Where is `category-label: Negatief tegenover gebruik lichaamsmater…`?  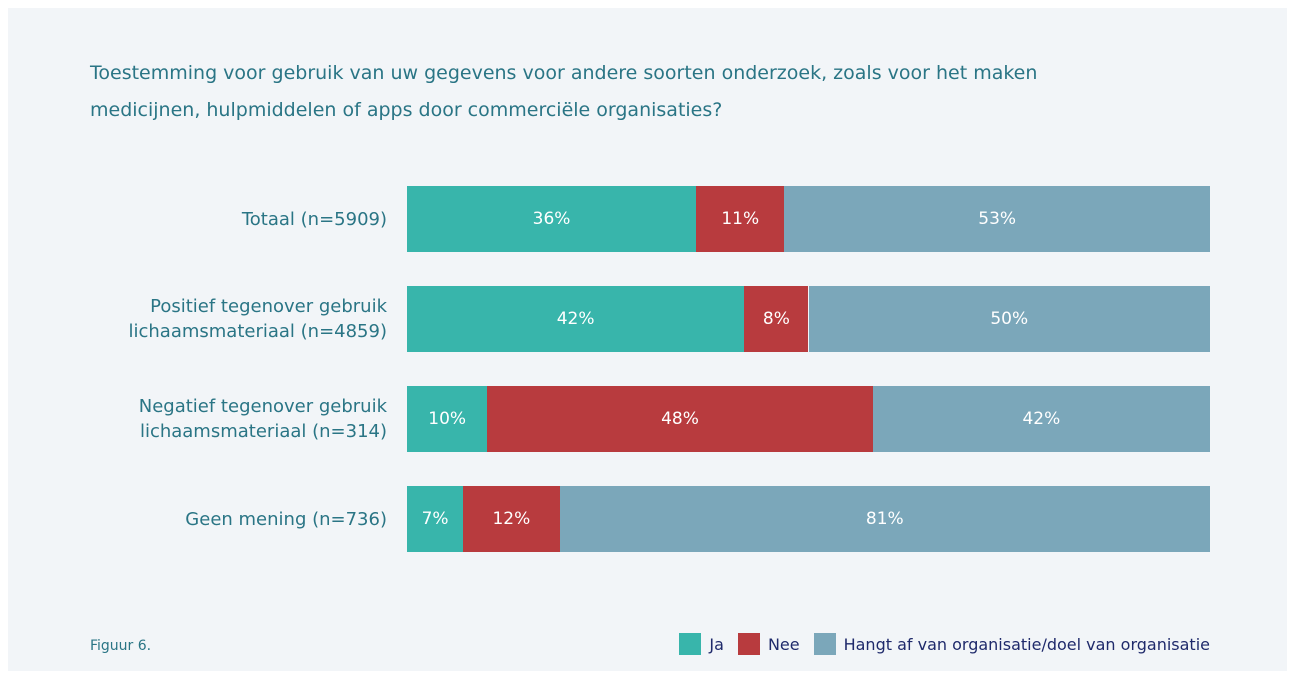 category-label: Negatief tegenover gebruik lichaamsmater… is located at coordinates (262, 419).